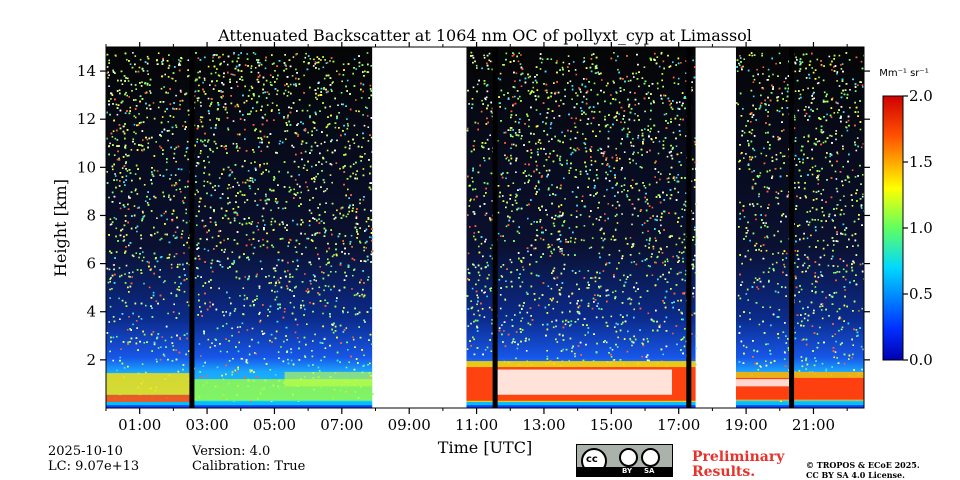 This screenshot has height=480, width=960. Describe the element at coordinates (624, 460) in the screenshot. I see `cc-by-sa-icon: cc BY SA` at that location.